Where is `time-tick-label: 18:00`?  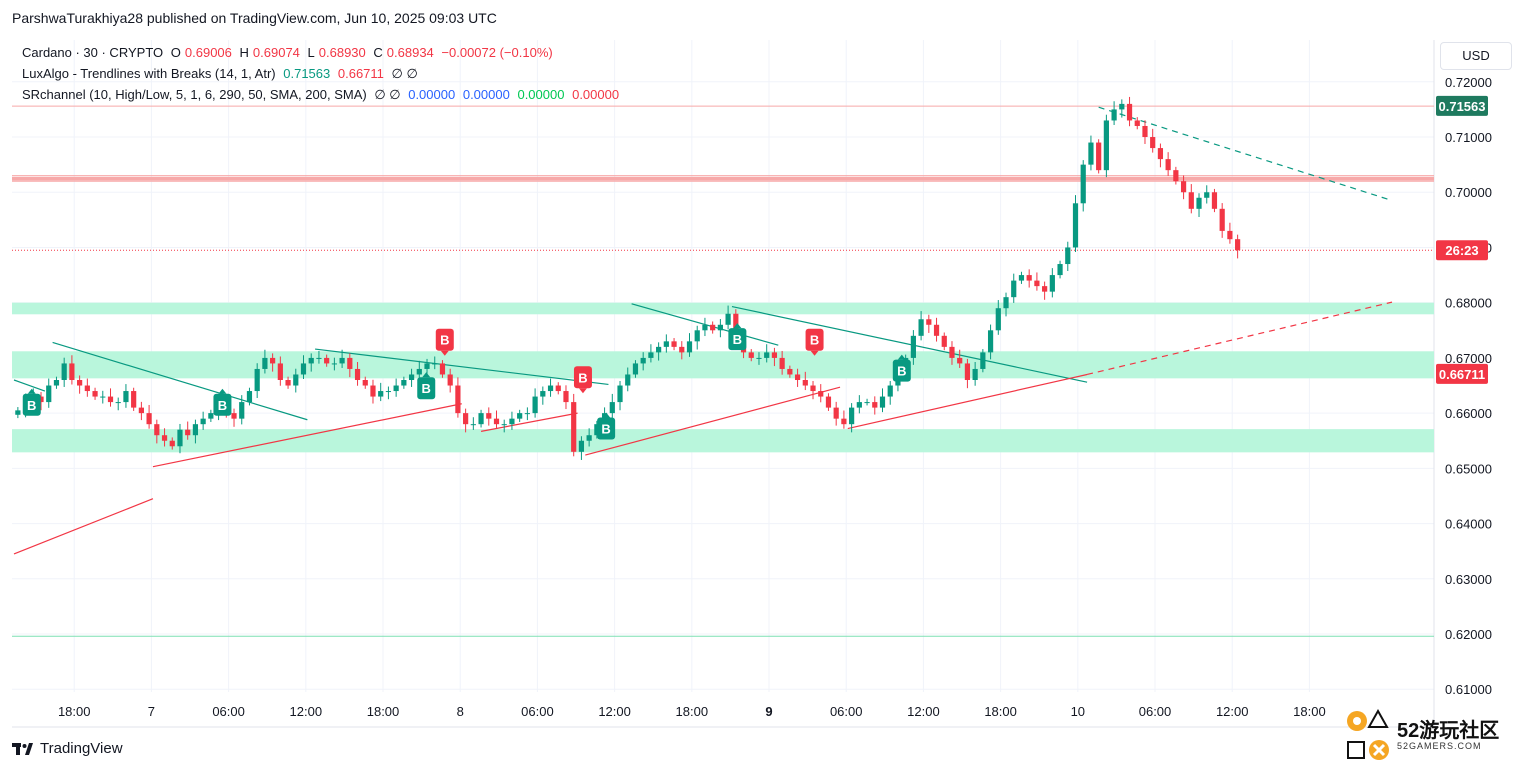 time-tick-label: 18:00 is located at coordinates (692, 711).